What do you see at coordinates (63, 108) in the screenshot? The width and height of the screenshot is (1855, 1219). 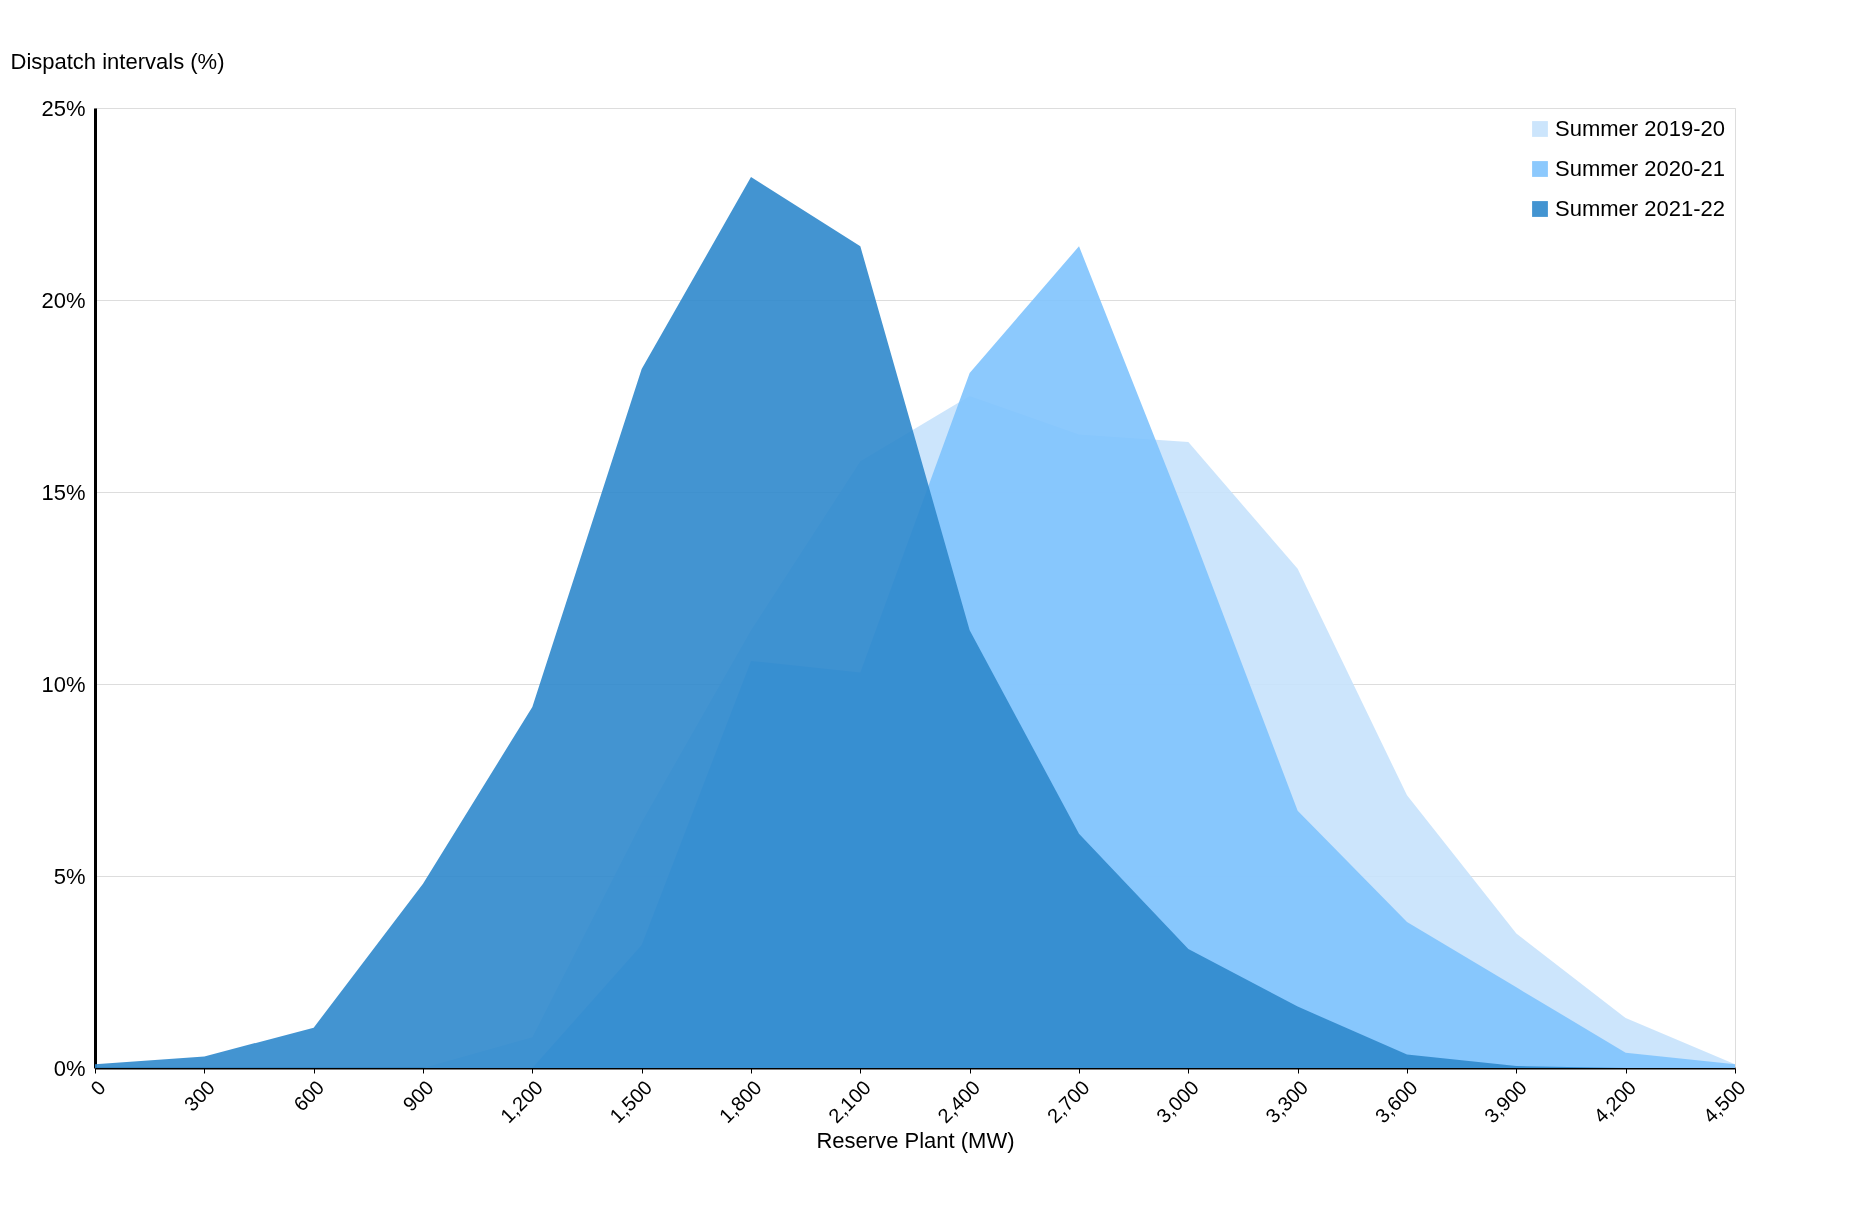 I see `y-tick-label: 25%` at bounding box center [63, 108].